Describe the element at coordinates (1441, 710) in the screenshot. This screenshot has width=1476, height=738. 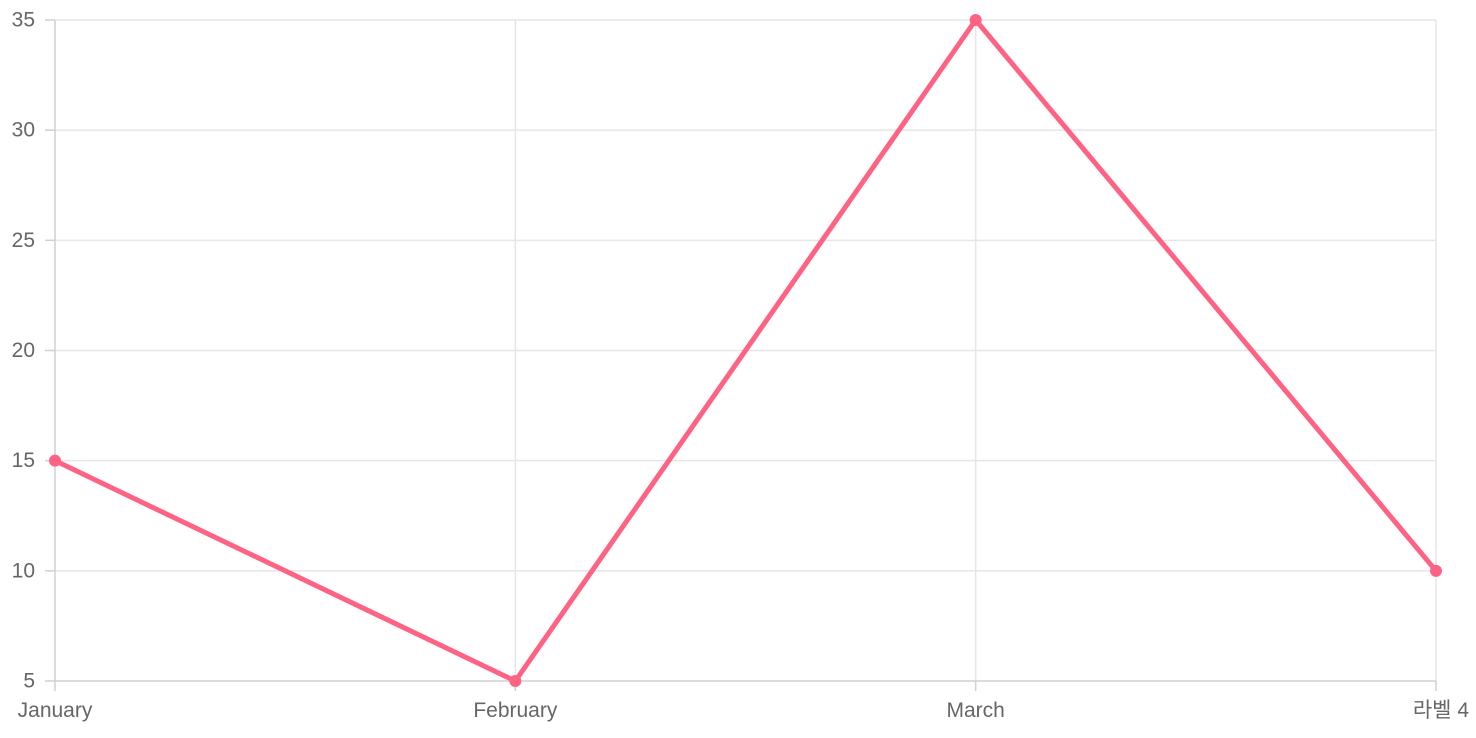
I see `x-tick-label: 라벨 4` at that location.